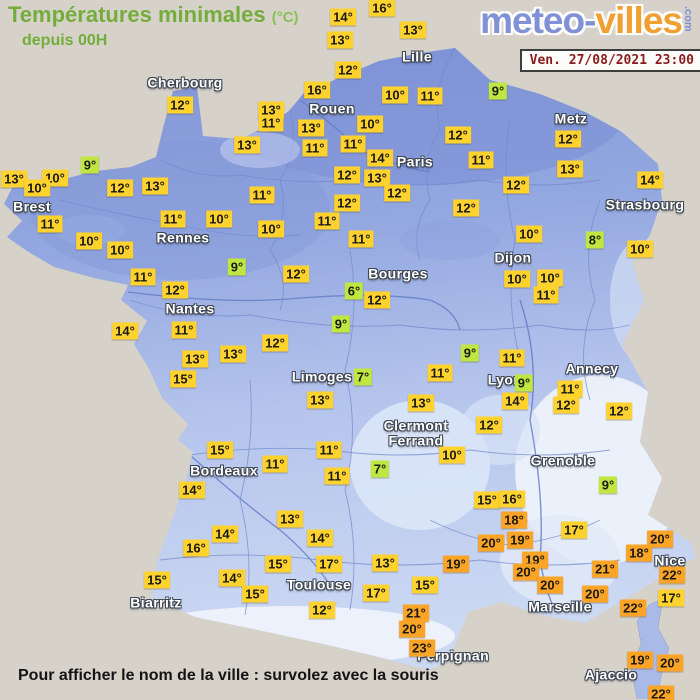 Image resolution: width=700 pixels, height=700 pixels. What do you see at coordinates (354, 291) in the screenshot?
I see `temp-badge: 6°` at bounding box center [354, 291].